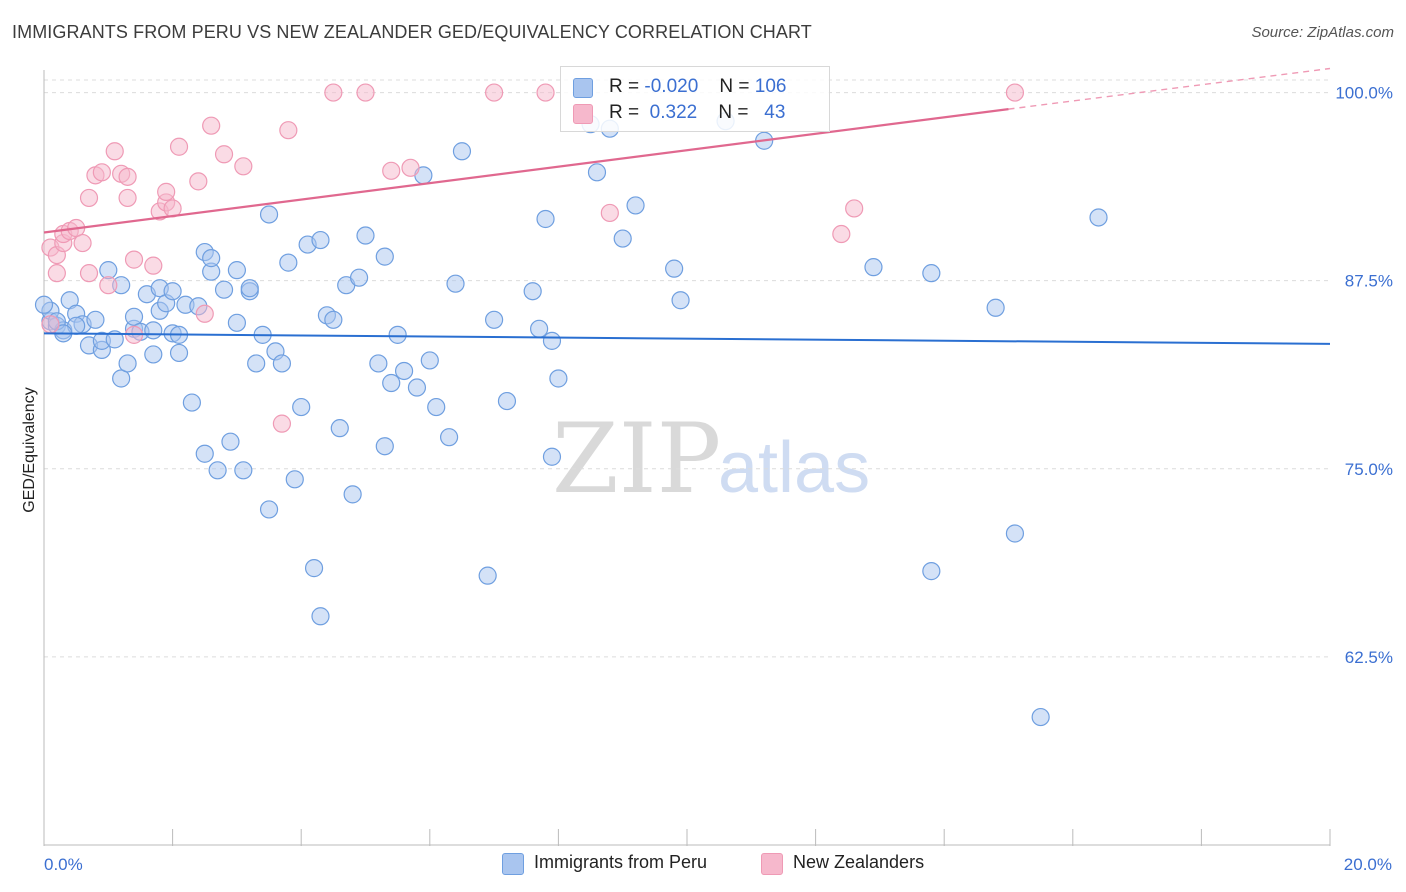 This screenshot has width=1406, height=892. What do you see at coordinates (583, 114) in the screenshot?
I see `legend-swatch-nz` at bounding box center [583, 114].